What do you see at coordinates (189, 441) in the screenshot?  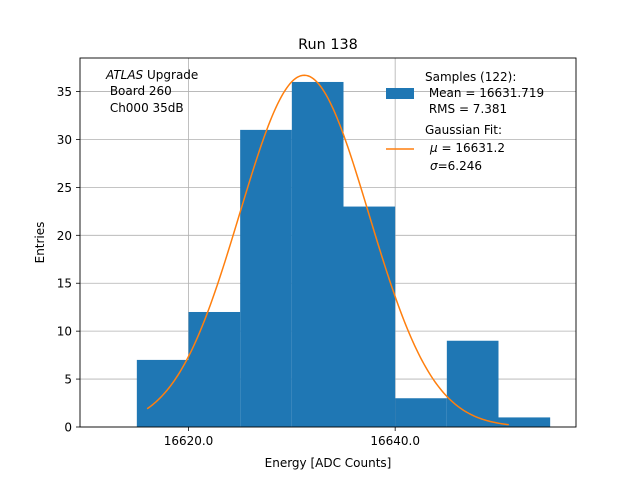 I see `x-tick-label-0: 16620.0` at bounding box center [189, 441].